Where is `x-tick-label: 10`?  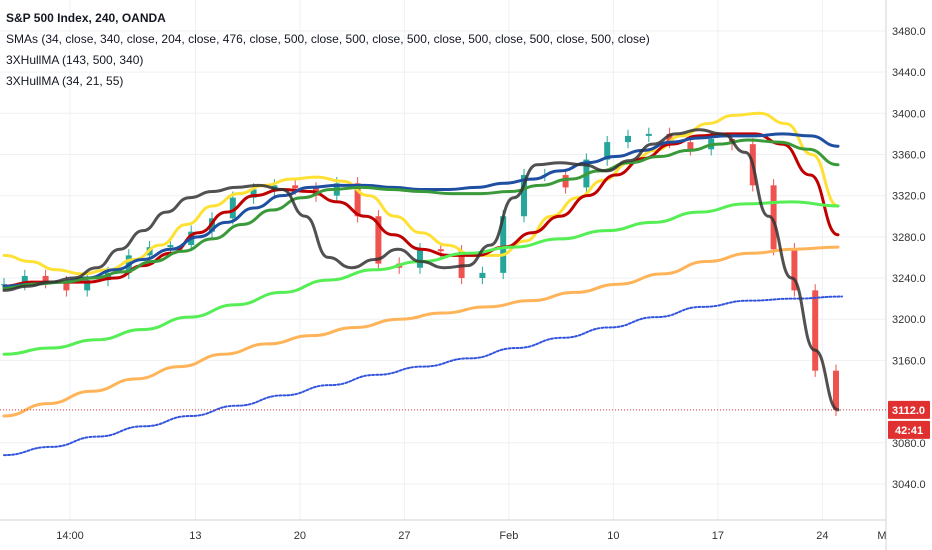
x-tick-label: 10 is located at coordinates (613, 536).